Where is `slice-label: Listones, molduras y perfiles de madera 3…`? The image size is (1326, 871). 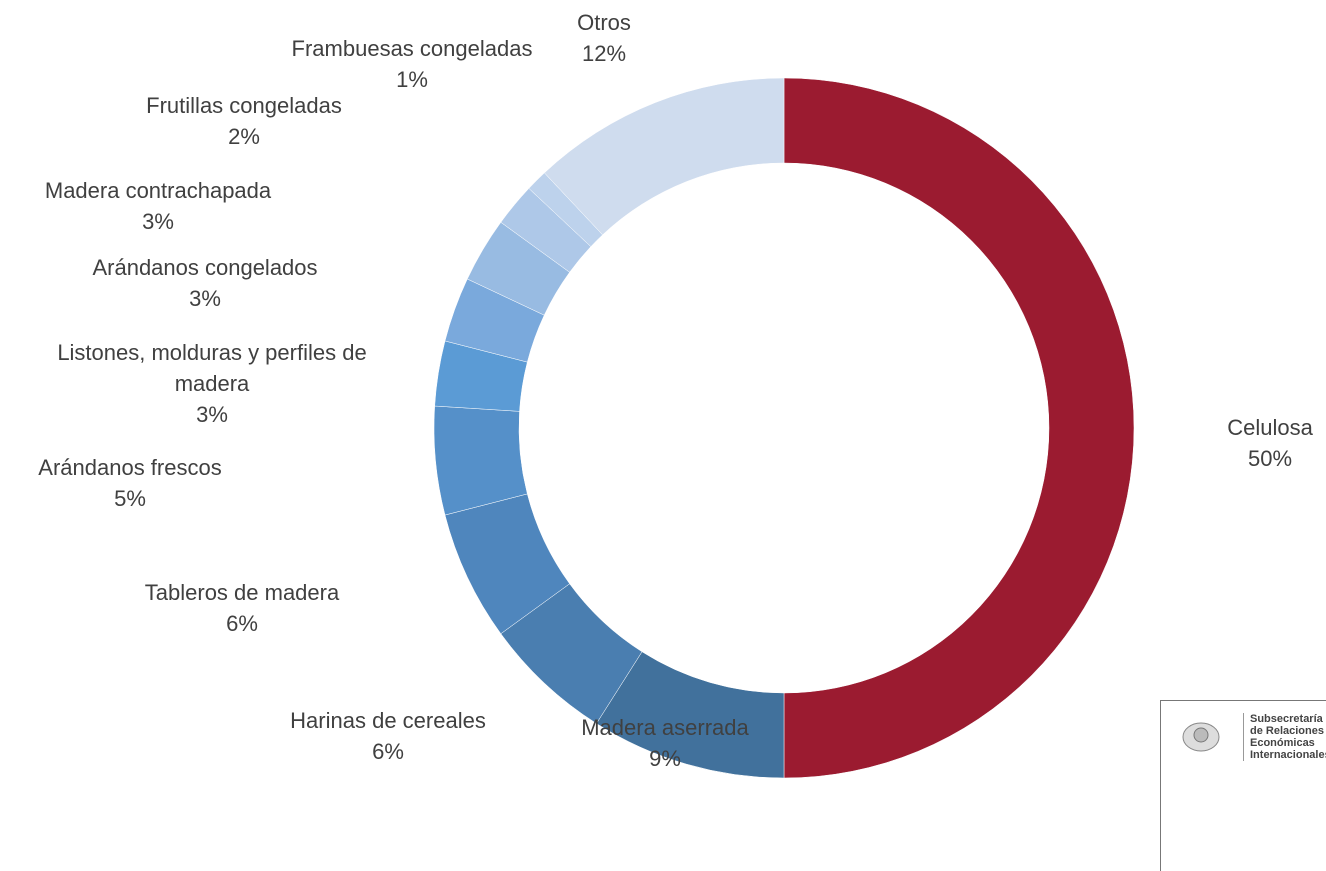 slice-label: Listones, molduras y perfiles de madera 3… is located at coordinates (212, 383).